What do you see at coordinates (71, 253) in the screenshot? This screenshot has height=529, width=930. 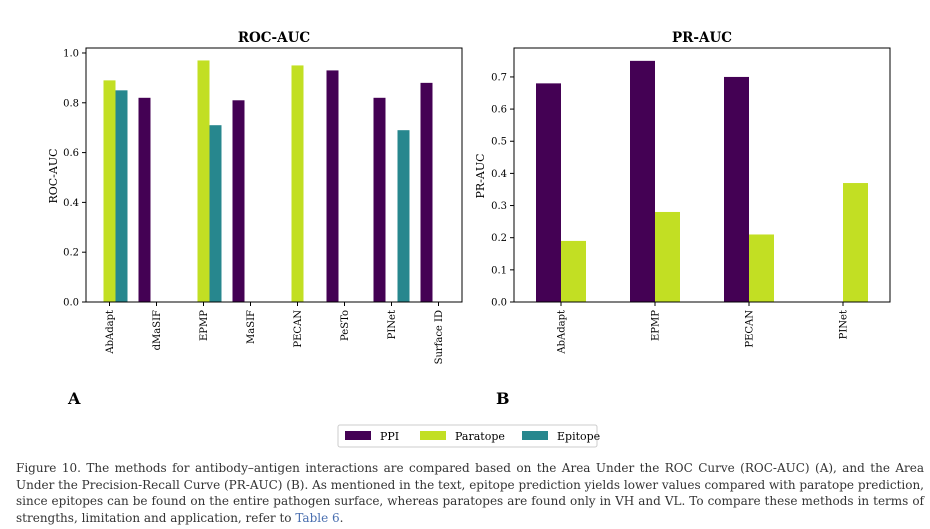 I see `roc-auc-ytick-label: 0.2` at bounding box center [71, 253].